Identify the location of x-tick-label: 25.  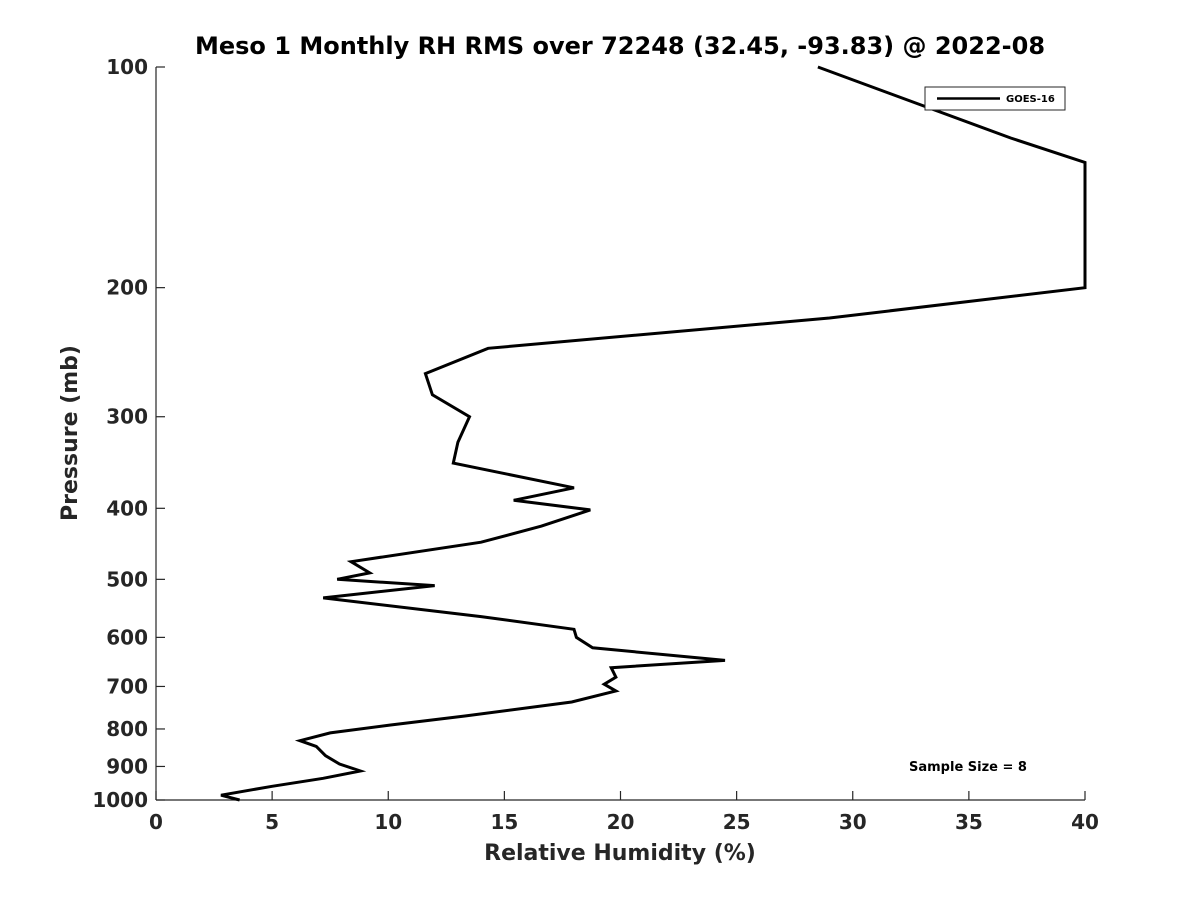
(737, 822).